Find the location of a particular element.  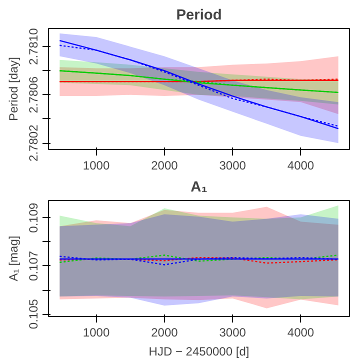

y-tick-label: 0.109 is located at coordinates (33, 217).